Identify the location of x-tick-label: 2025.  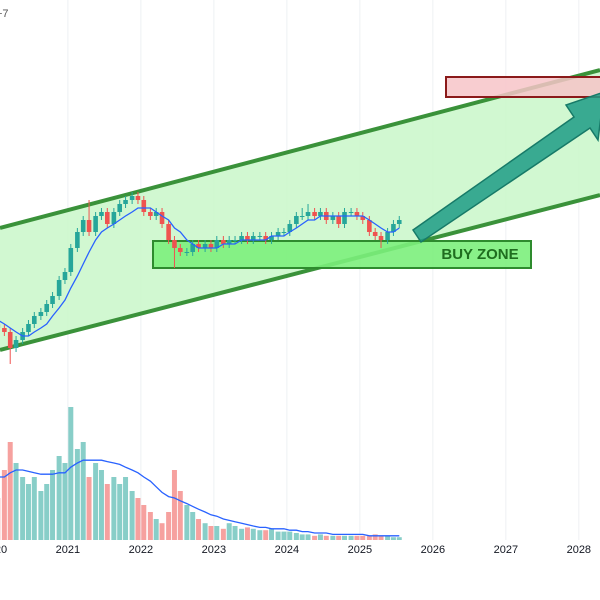
(360, 550).